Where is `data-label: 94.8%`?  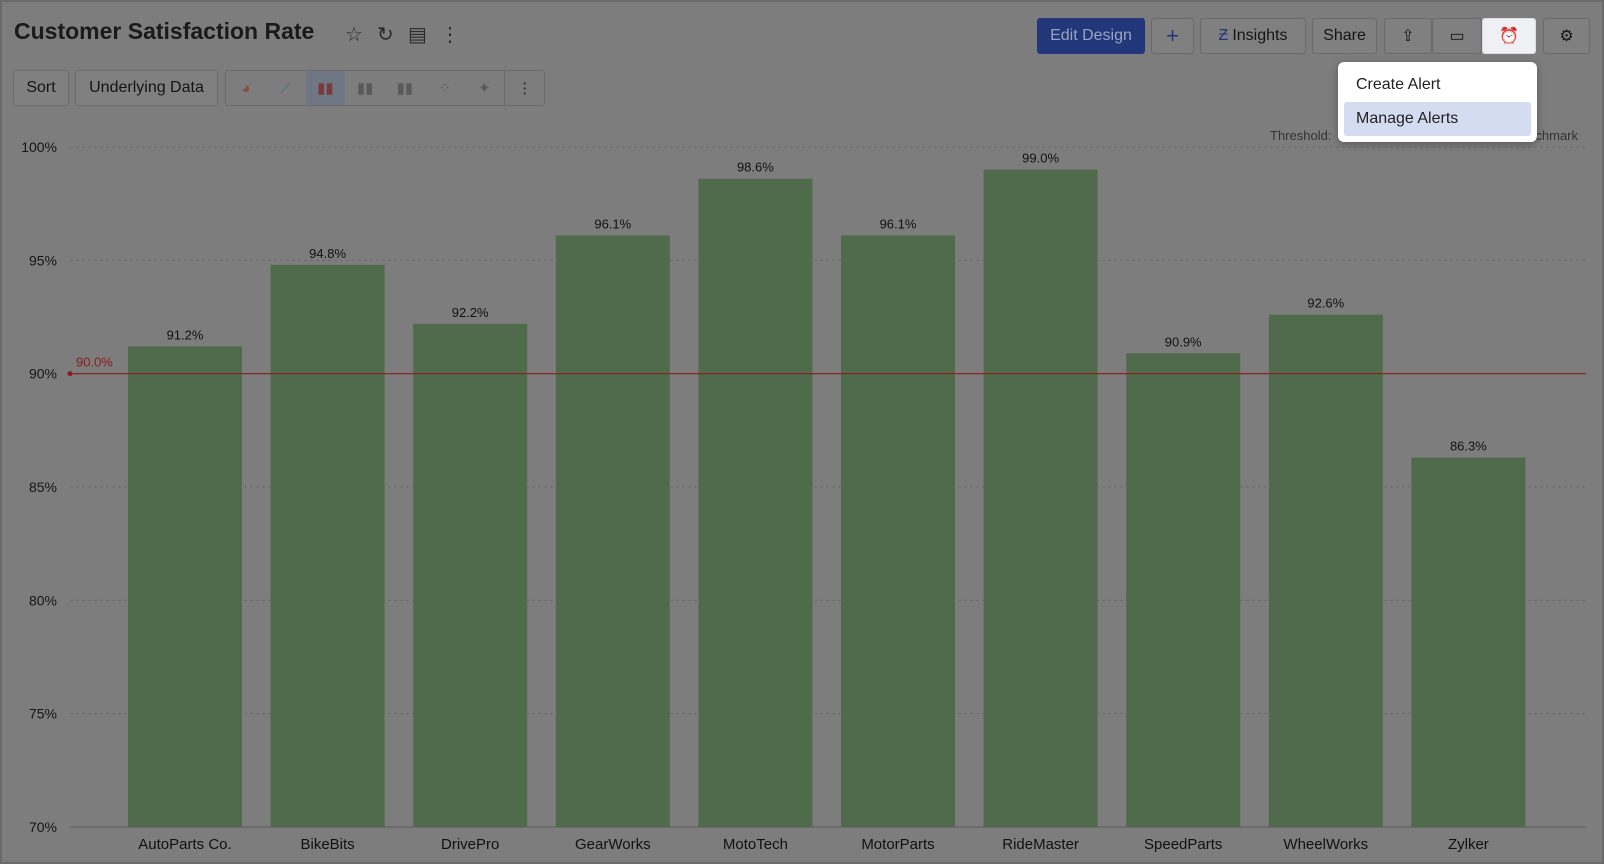 data-label: 94.8% is located at coordinates (327, 253).